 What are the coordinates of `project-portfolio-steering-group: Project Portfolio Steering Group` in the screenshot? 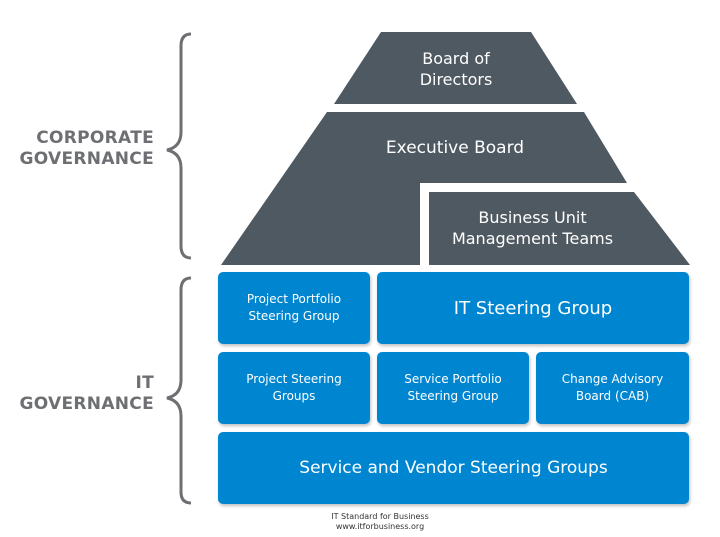 It's located at (294, 308).